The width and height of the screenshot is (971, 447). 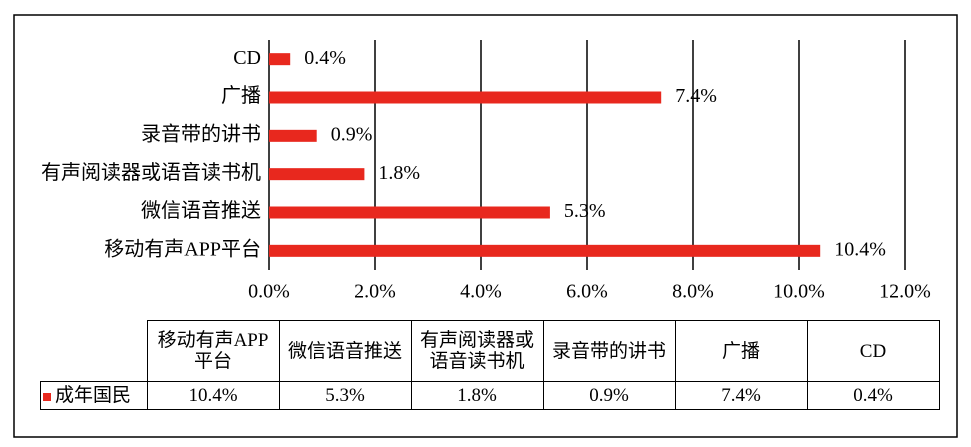 What do you see at coordinates (213, 351) in the screenshot?
I see `column-header: 移动有声APP平台` at bounding box center [213, 351].